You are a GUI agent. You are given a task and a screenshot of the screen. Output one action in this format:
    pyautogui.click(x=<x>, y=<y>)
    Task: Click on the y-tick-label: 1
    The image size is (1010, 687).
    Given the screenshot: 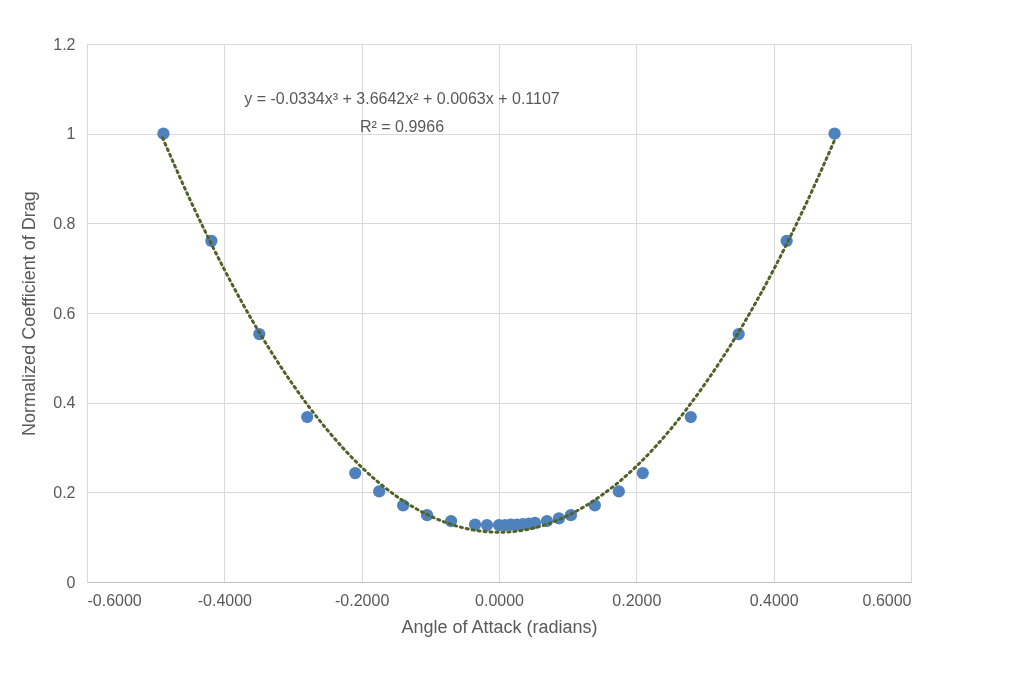 What is the action you would take?
    pyautogui.click(x=71, y=134)
    